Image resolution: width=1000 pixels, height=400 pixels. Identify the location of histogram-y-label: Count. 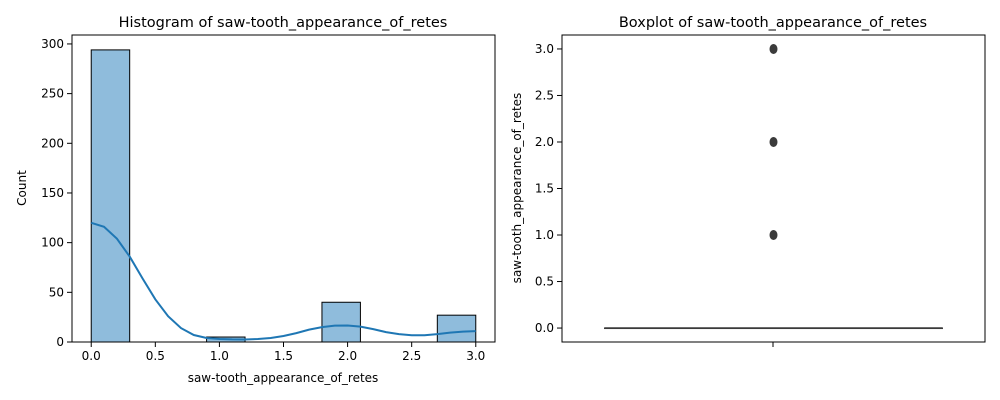
(22, 188).